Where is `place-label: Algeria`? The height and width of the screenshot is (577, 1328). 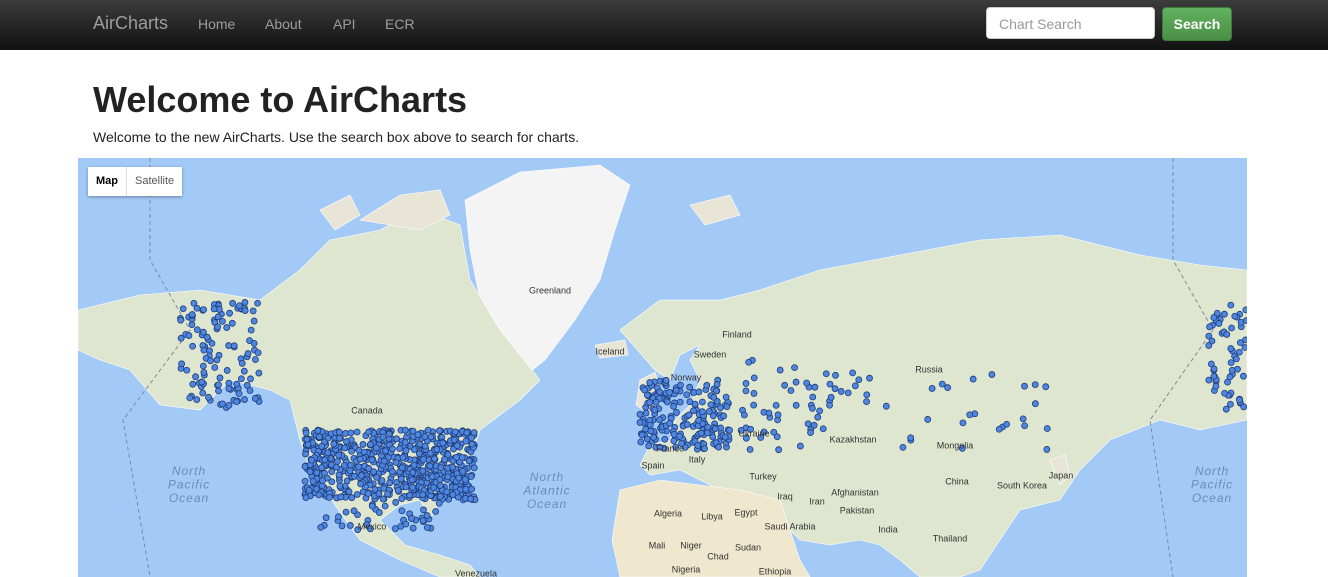
place-label: Algeria is located at coordinates (668, 513).